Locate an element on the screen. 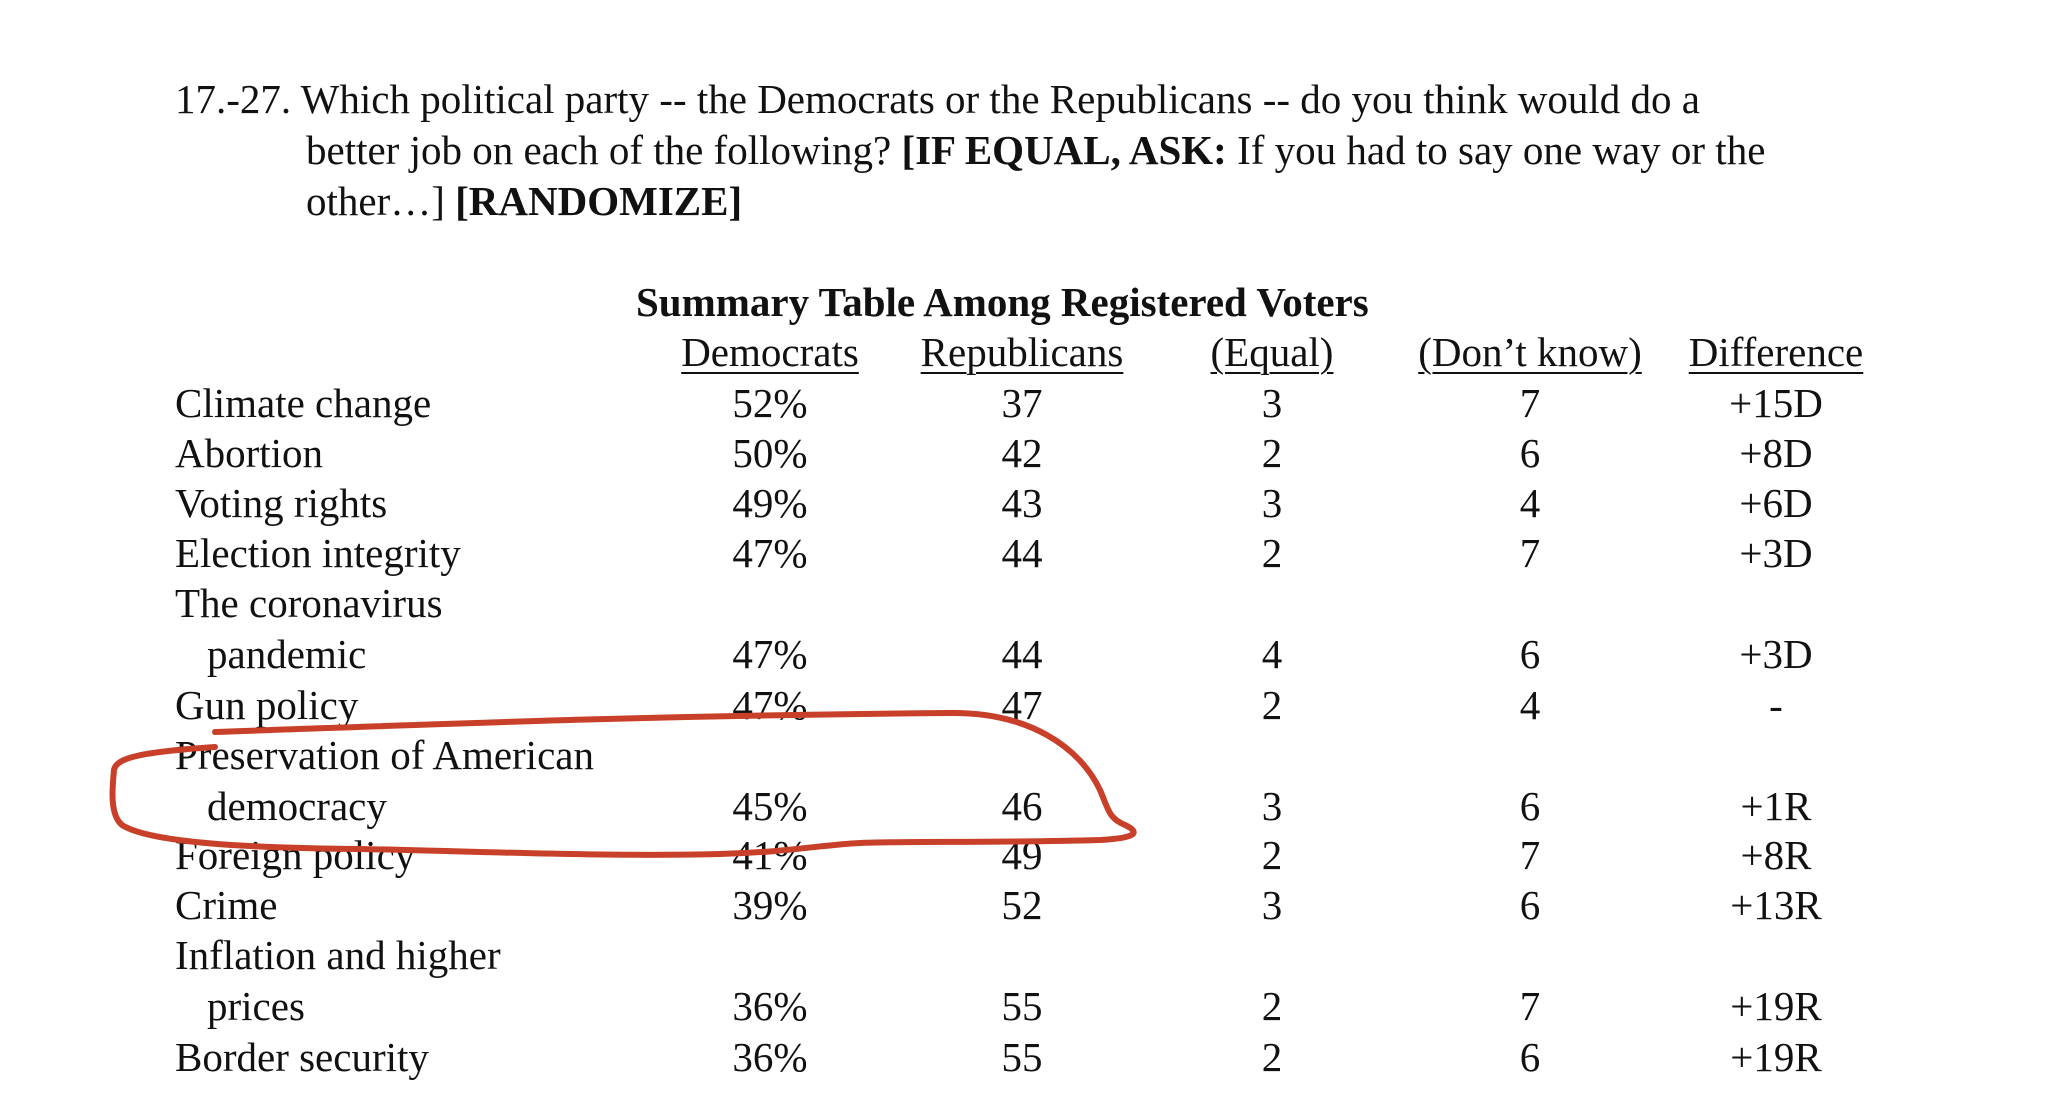  dont-know-header: (Don’t know) is located at coordinates (1530, 352).